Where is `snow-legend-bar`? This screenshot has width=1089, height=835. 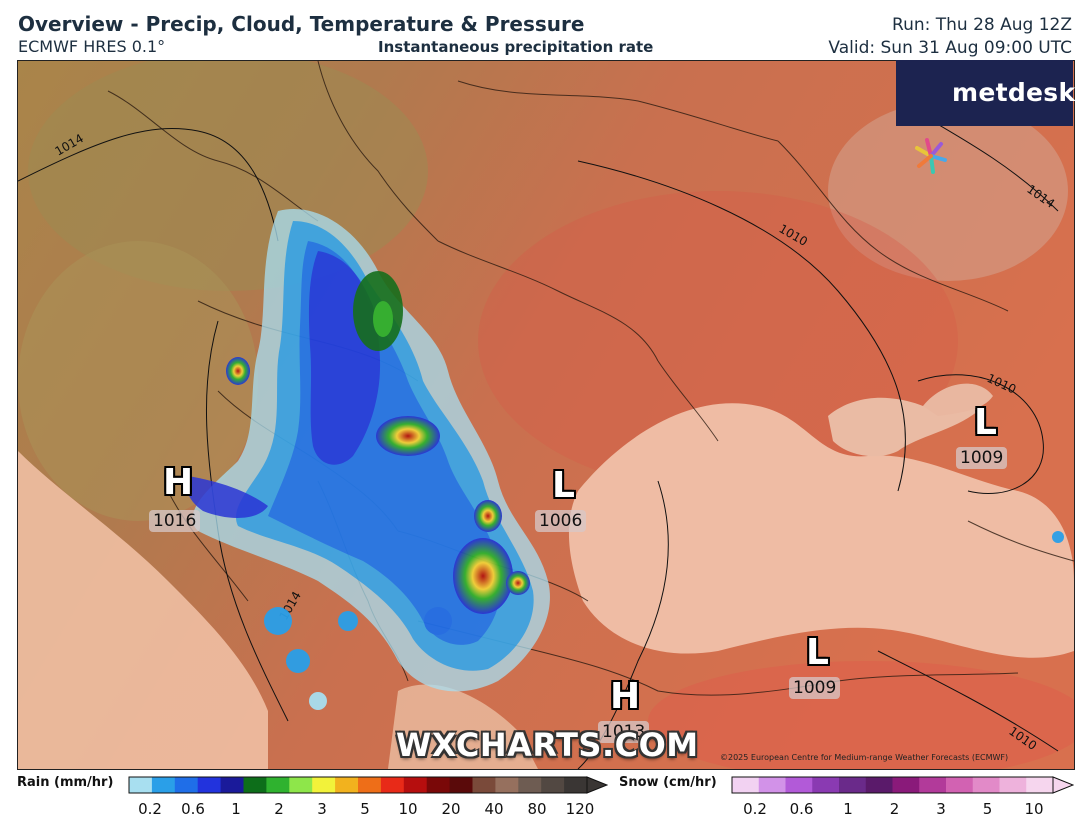
snow-legend-bar is located at coordinates (902, 785).